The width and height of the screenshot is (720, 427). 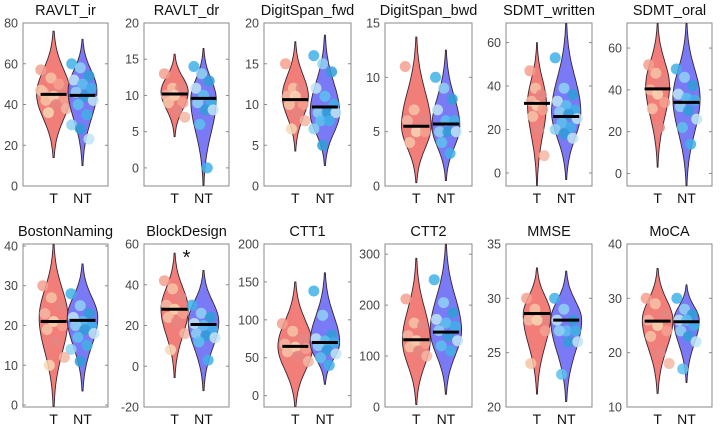 What do you see at coordinates (369, 255) in the screenshot?
I see `y-tick-label: 300` at bounding box center [369, 255].